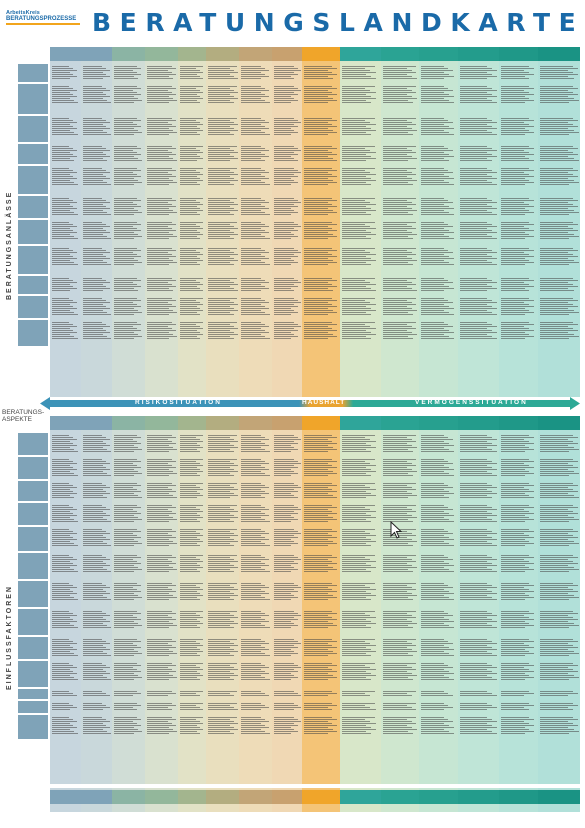  What do you see at coordinates (338, 22) in the screenshot?
I see `page-title: BERATUNGSLANDKARTE` at bounding box center [338, 22].